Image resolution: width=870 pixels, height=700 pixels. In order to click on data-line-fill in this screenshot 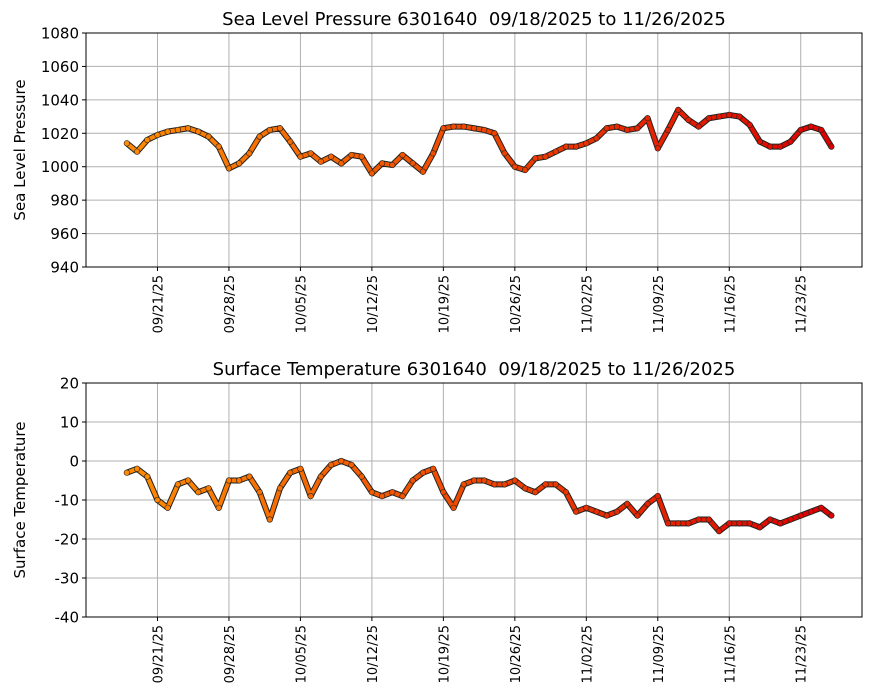, I will do `click(479, 496)`.